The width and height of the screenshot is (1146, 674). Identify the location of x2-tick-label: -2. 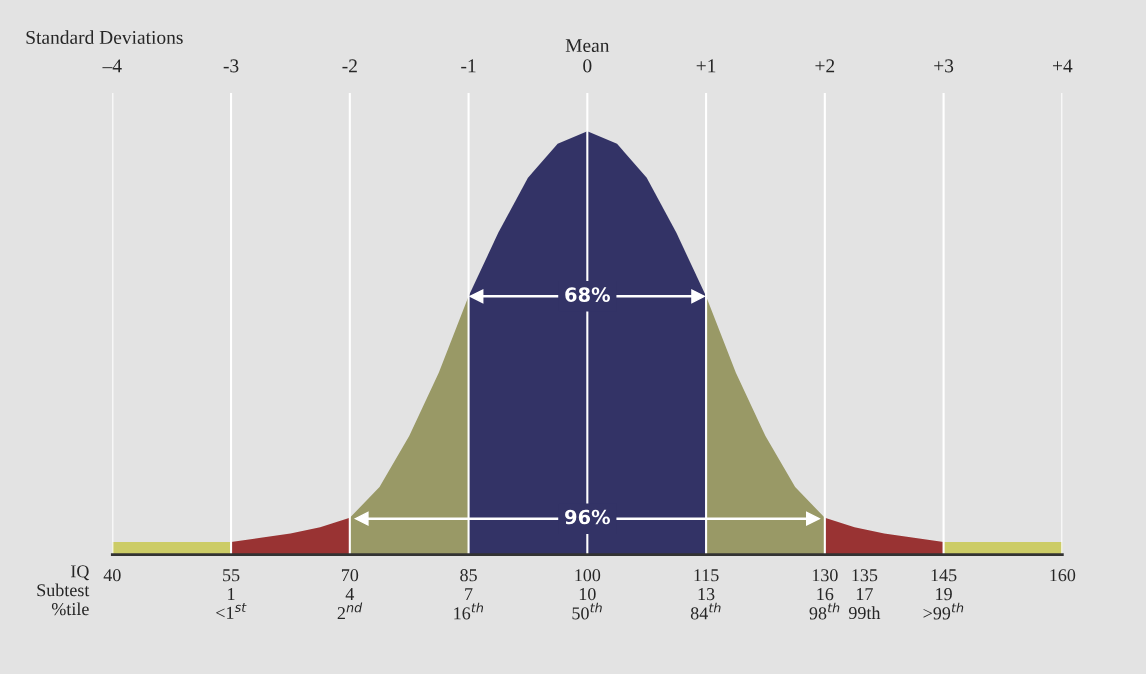
(349, 66).